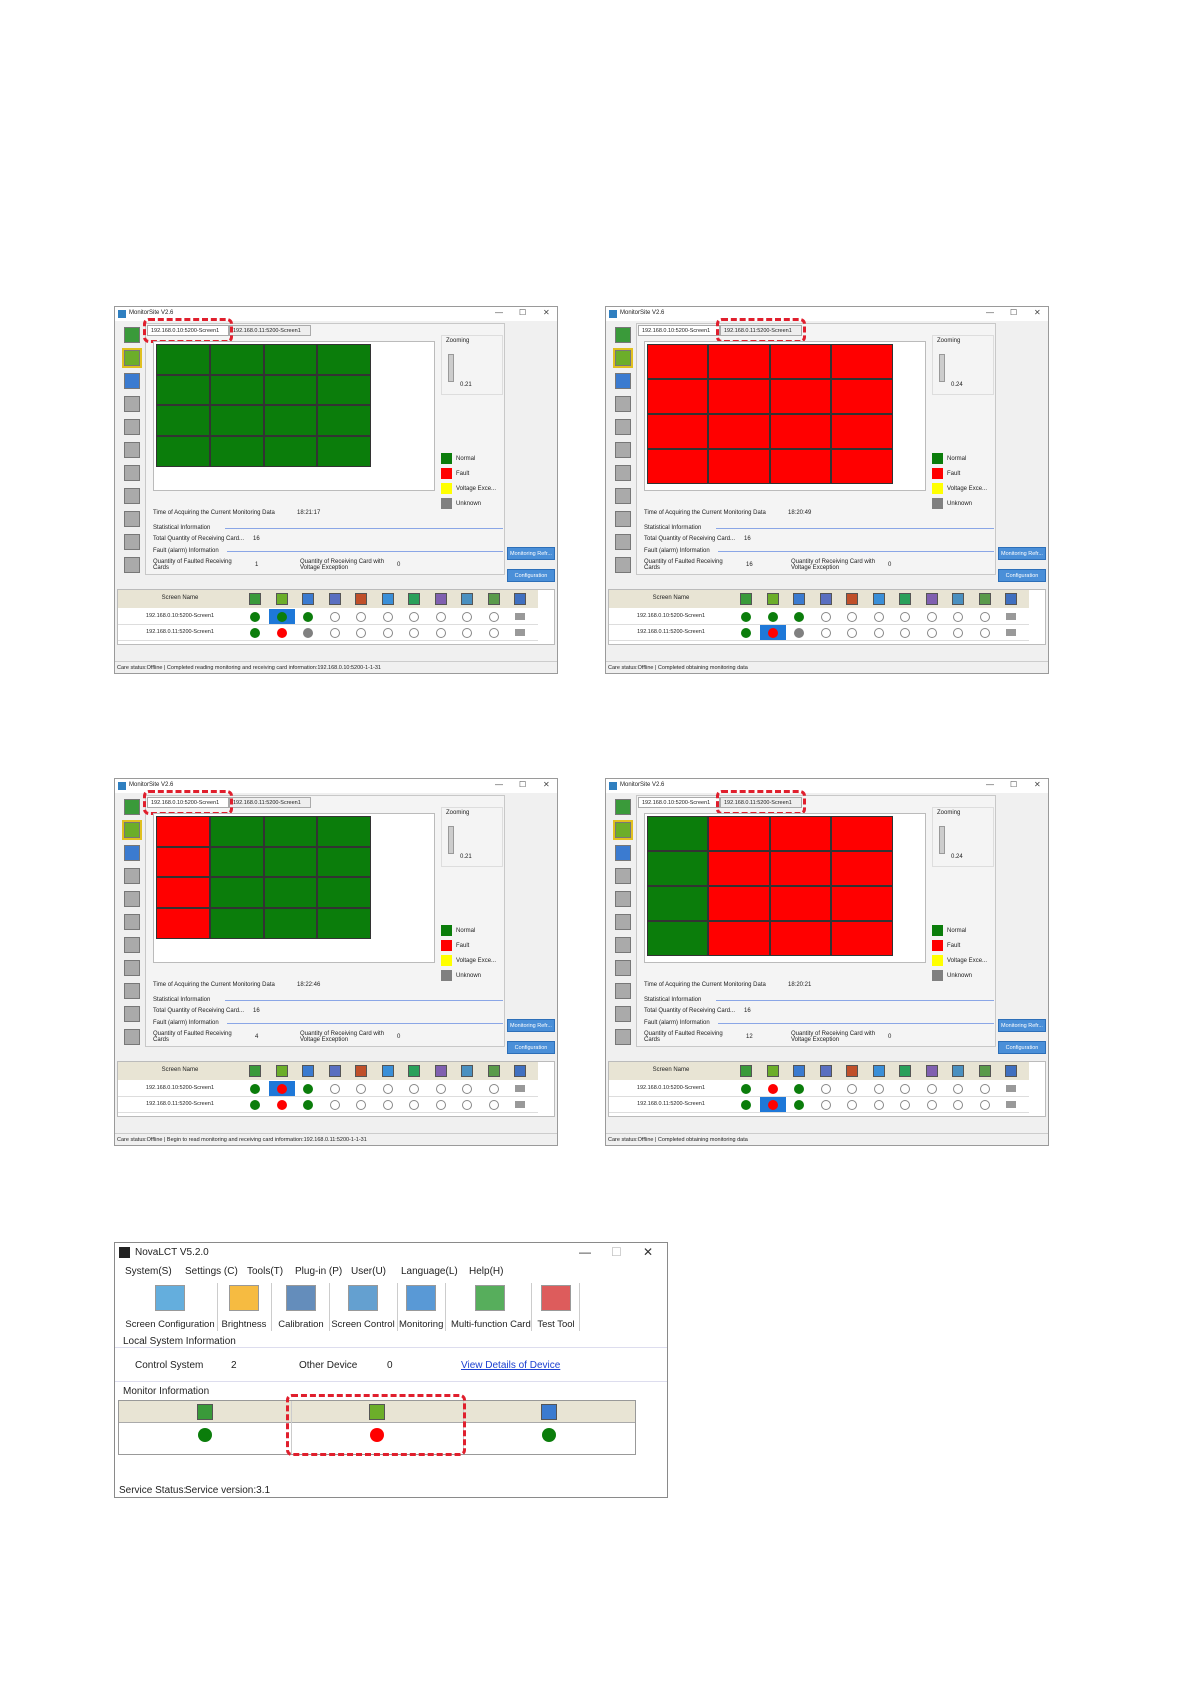 The height and width of the screenshot is (1684, 1191). Describe the element at coordinates (148, 1271) in the screenshot. I see `menu-item: System(S)` at that location.